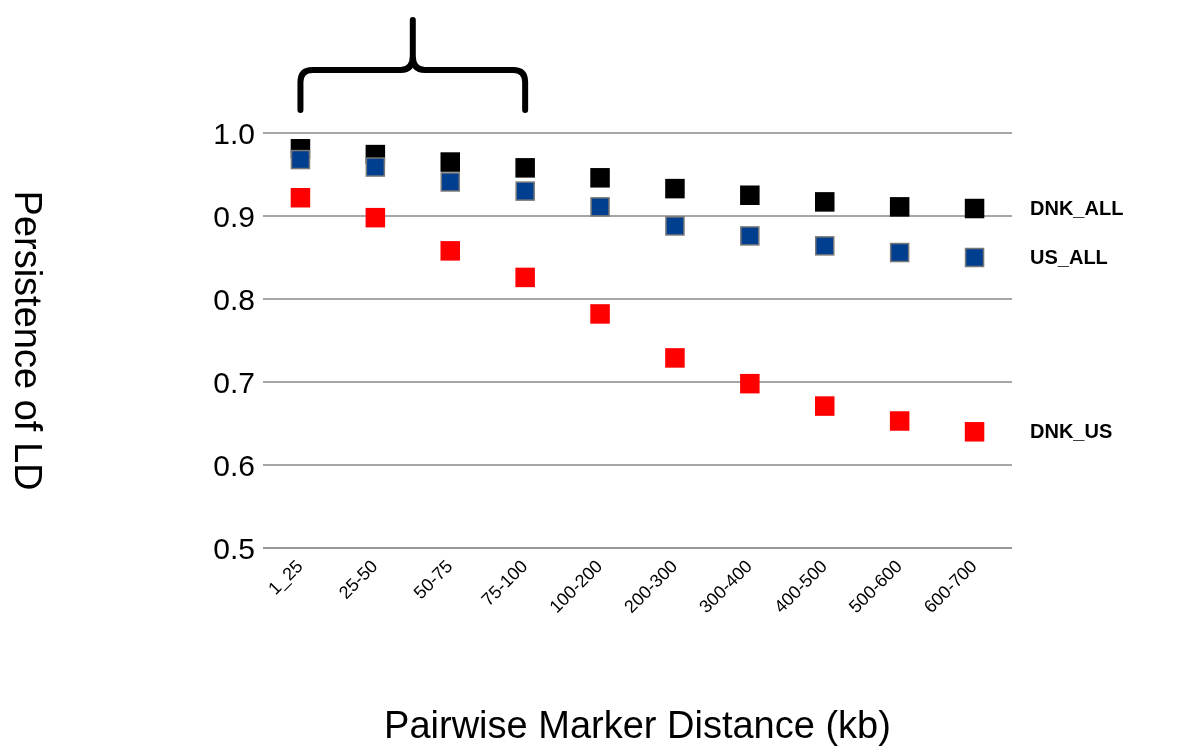 This screenshot has width=1188, height=756. What do you see at coordinates (234, 548) in the screenshot?
I see `y-tick-label: 0.5` at bounding box center [234, 548].